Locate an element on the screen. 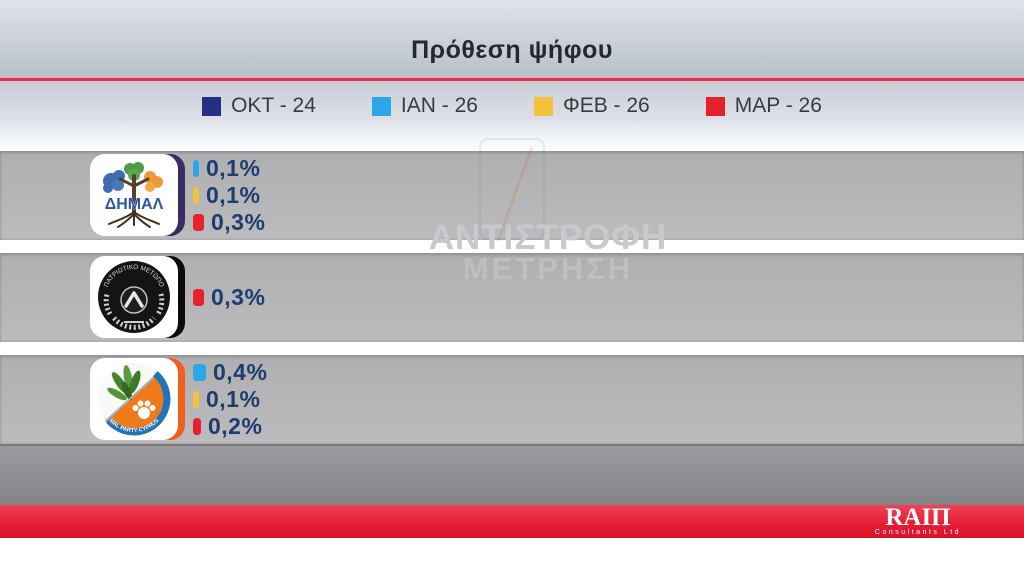  dimal-logo-card: ΔΗΜΑΛ is located at coordinates (134, 195).